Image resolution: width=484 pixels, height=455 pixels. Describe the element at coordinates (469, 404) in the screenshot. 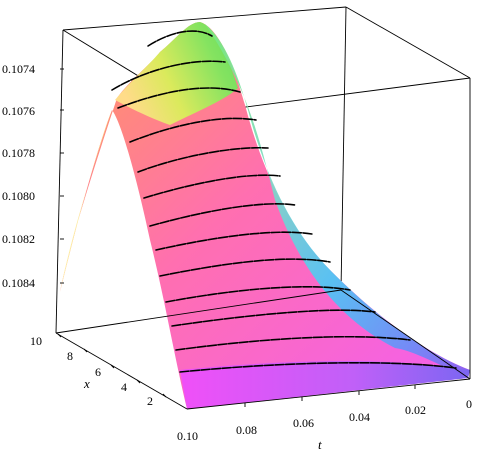

I see `t-tick-label: 0` at that location.